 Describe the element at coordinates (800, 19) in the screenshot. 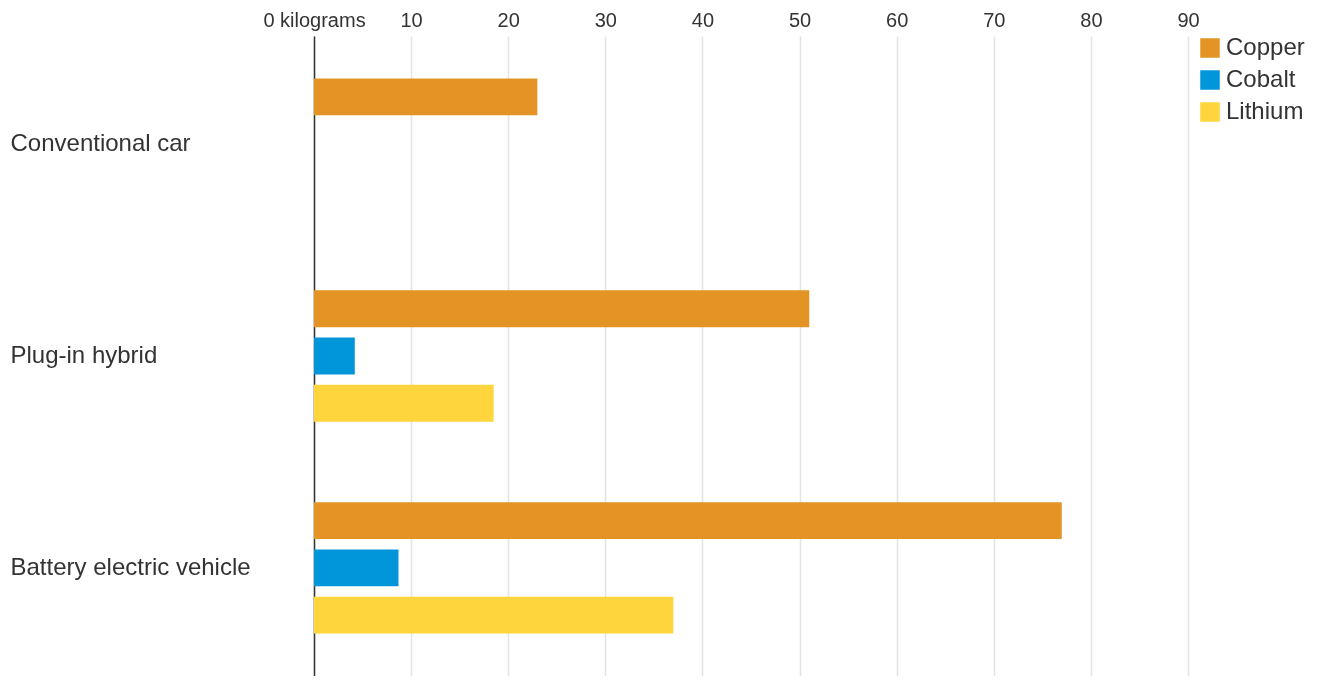

I see `x-tick-label: 50` at that location.